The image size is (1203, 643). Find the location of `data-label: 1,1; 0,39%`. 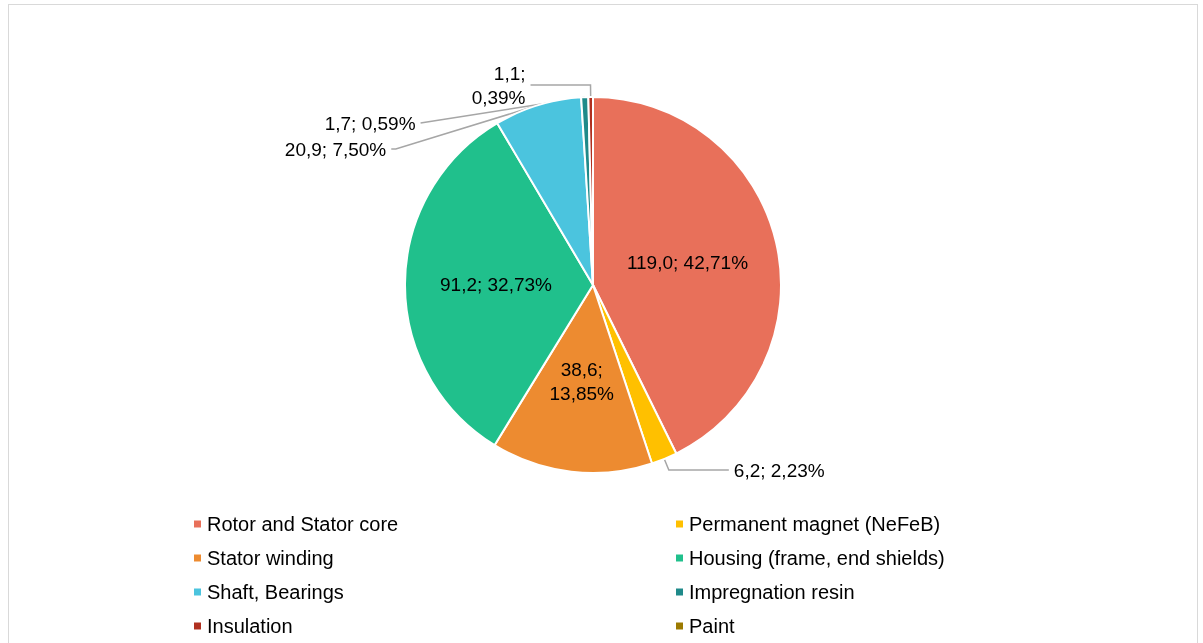

data-label: 1,1; 0,39% is located at coordinates (498, 85).